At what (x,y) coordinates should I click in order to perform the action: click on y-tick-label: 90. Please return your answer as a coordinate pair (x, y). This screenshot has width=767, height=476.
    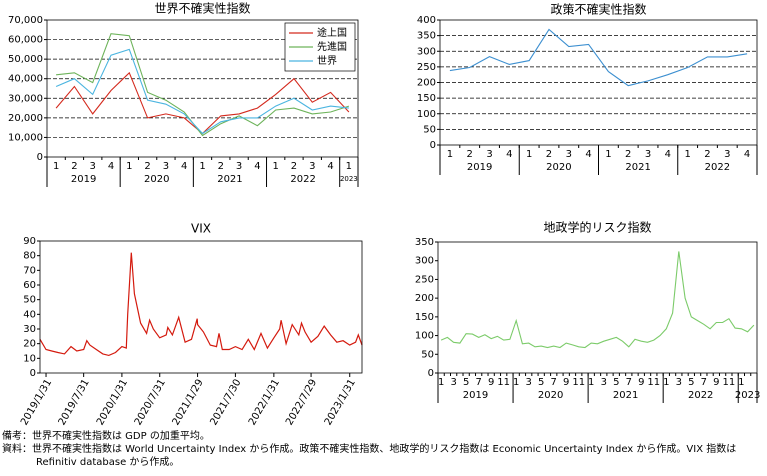
    Looking at the image, I should click on (29, 241).